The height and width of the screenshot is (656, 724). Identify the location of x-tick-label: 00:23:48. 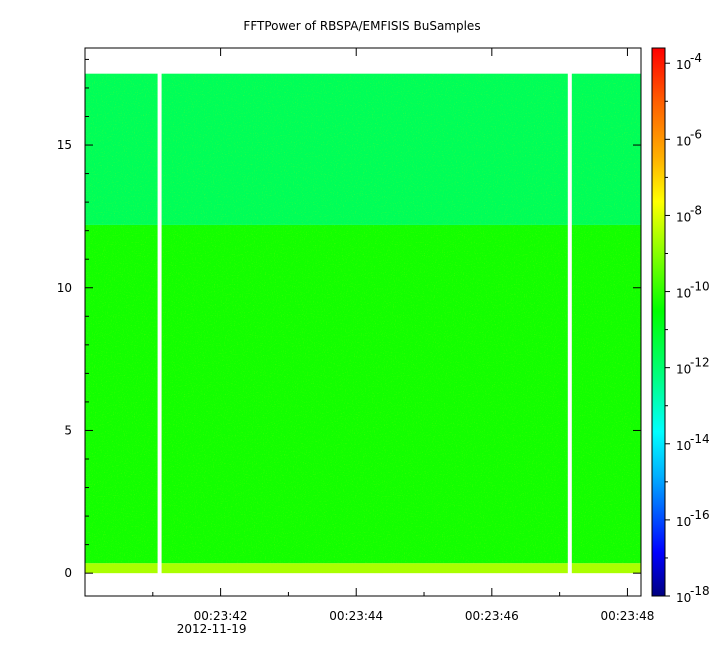
(627, 616).